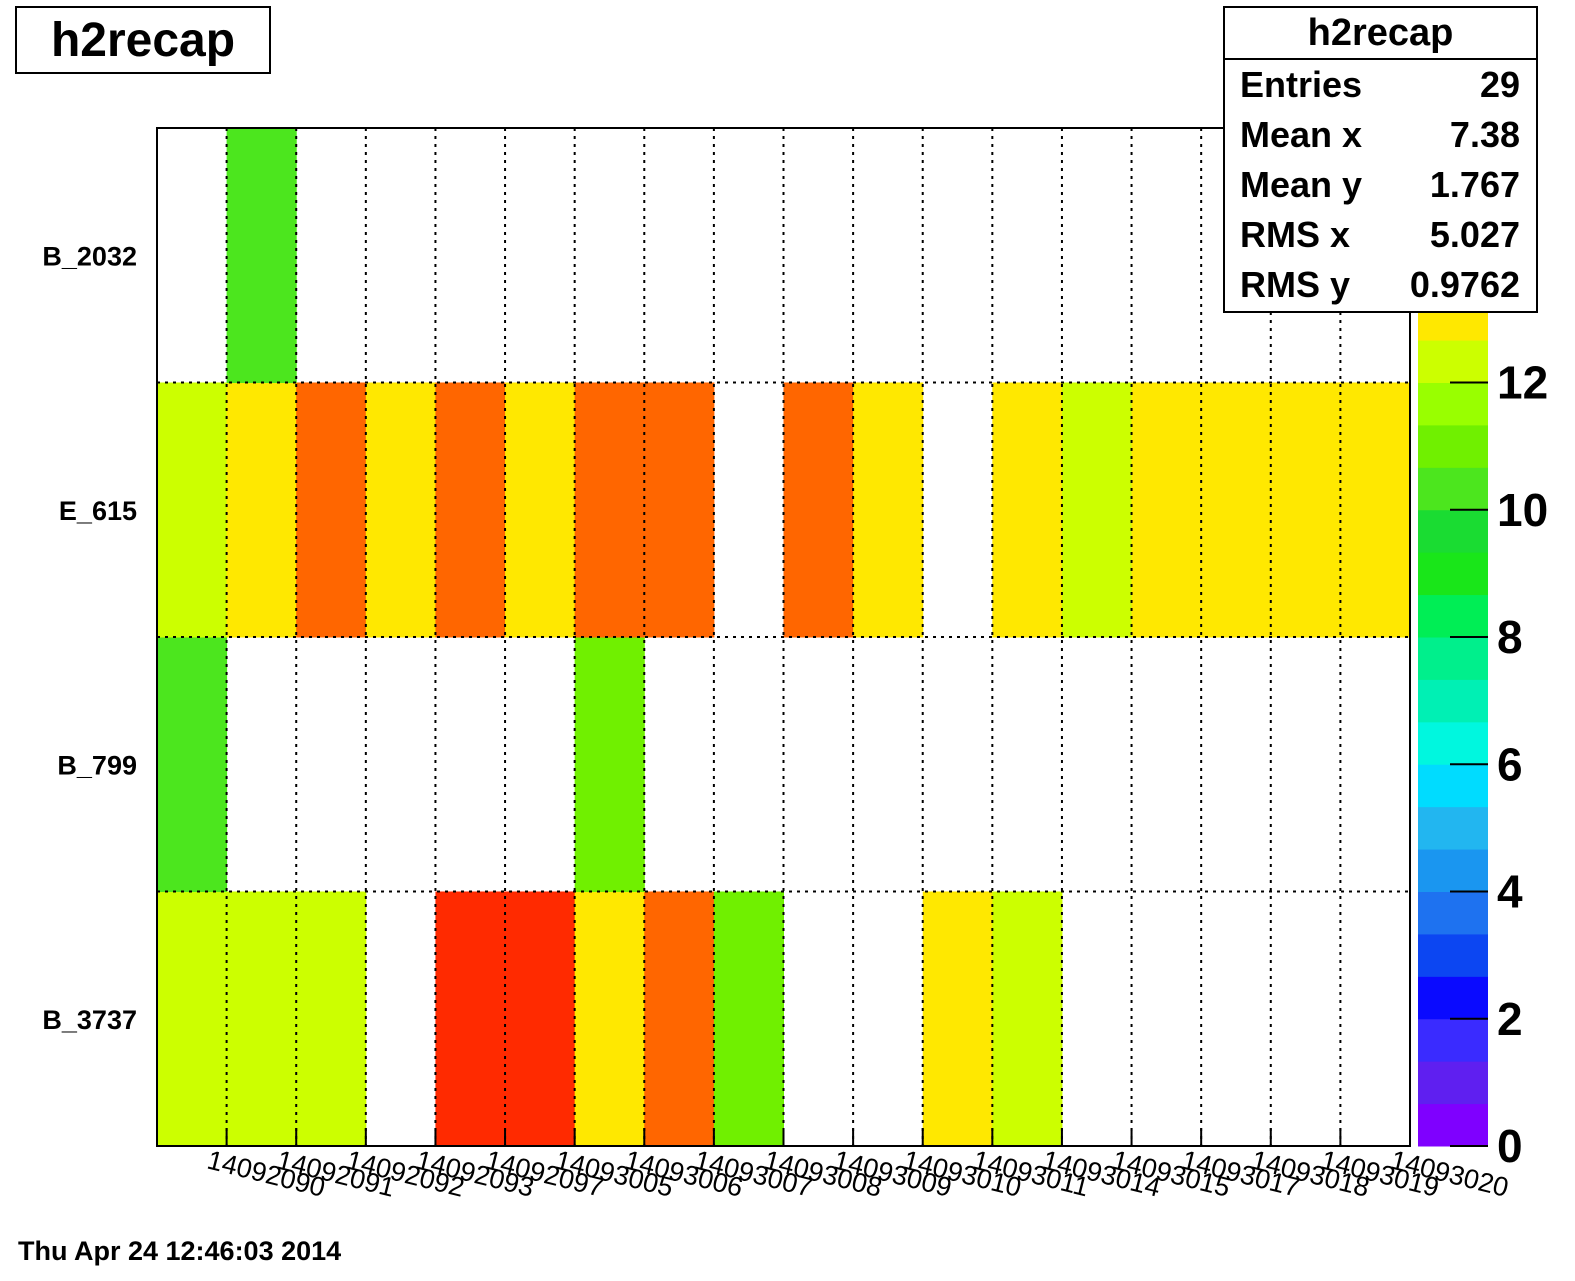  What do you see at coordinates (1380, 34) in the screenshot?
I see `stats-title: h2recap` at bounding box center [1380, 34].